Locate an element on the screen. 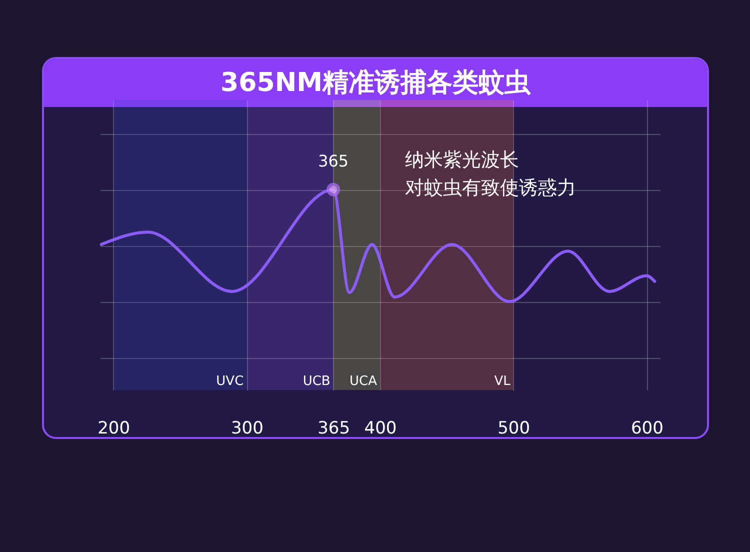  x-tick-label: 300 is located at coordinates (247, 428).